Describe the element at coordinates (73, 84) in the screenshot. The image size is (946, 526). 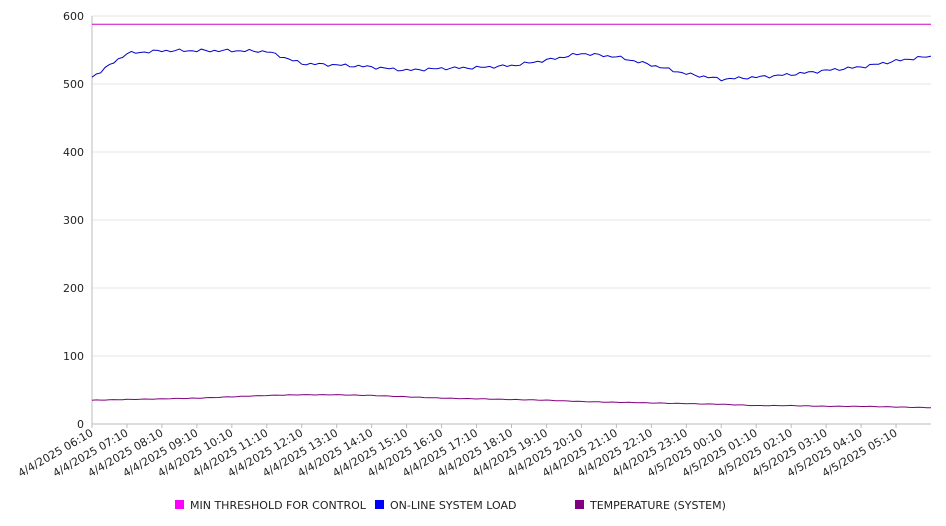
I see `y-tick-label: 500` at that location.